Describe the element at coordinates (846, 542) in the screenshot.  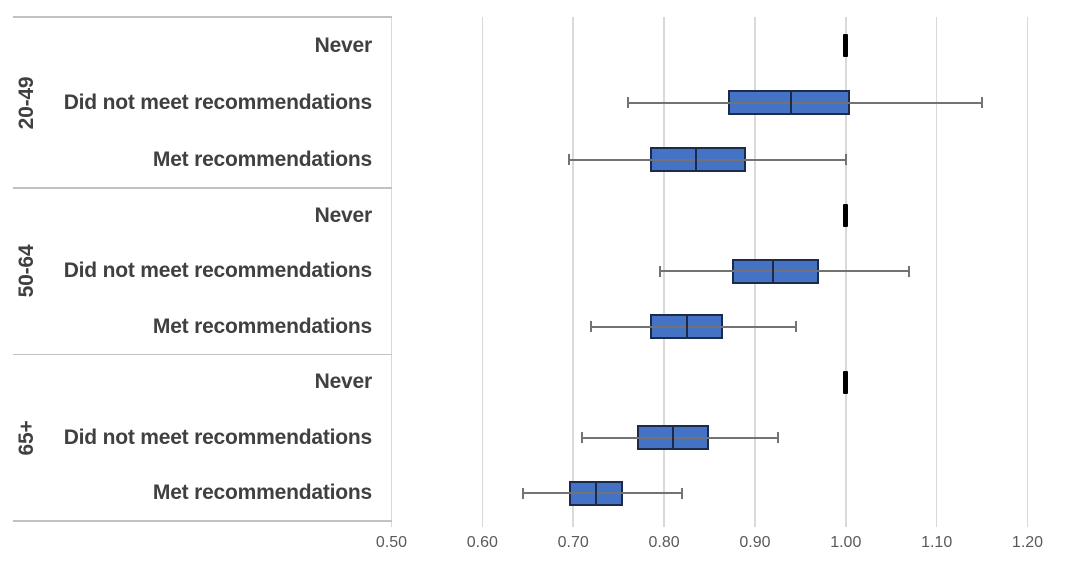
I see `x-axis-tick-label: 1.00` at that location.